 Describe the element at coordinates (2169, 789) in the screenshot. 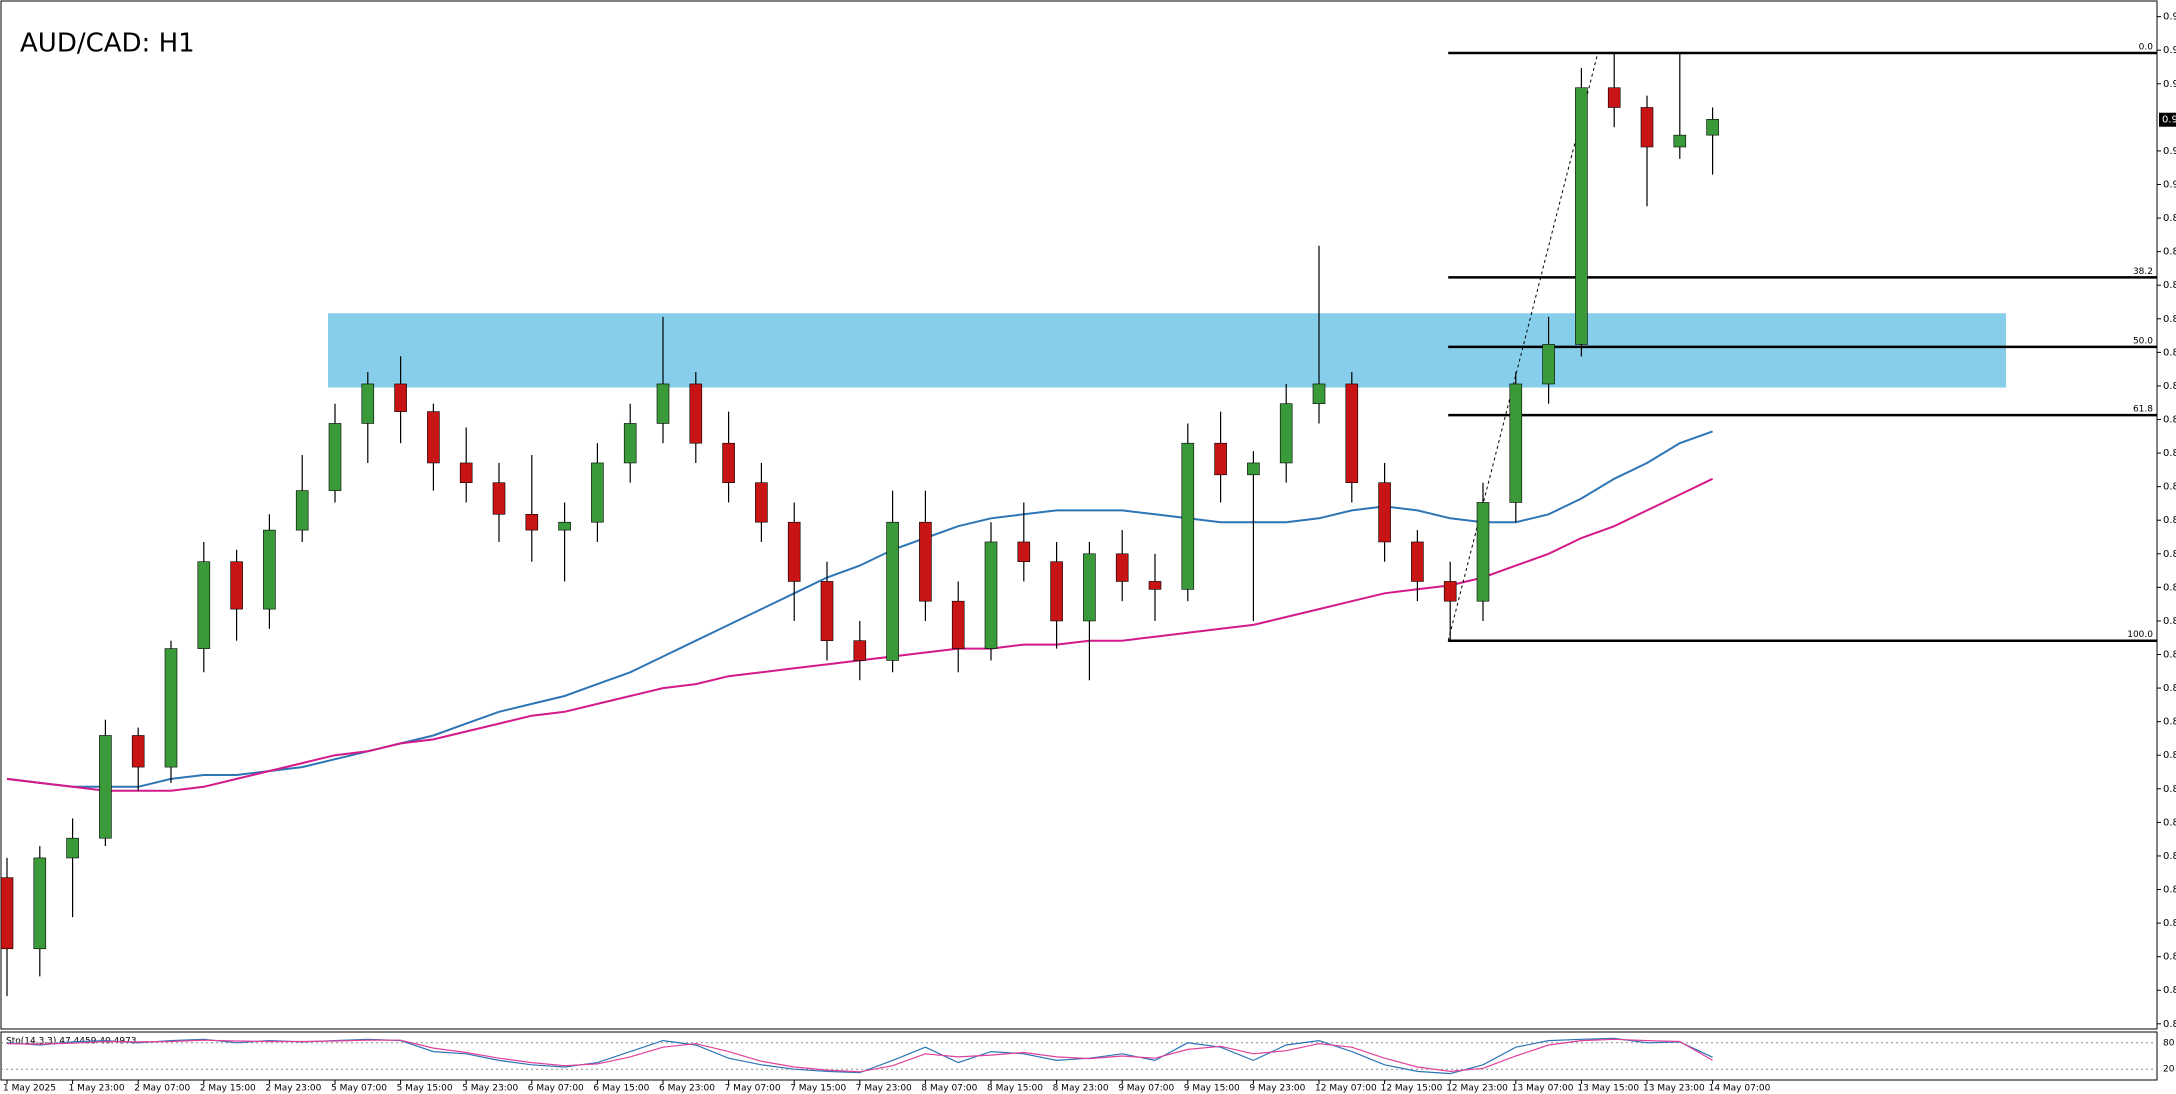

I see `y-tick-label: 0.88525` at that location.